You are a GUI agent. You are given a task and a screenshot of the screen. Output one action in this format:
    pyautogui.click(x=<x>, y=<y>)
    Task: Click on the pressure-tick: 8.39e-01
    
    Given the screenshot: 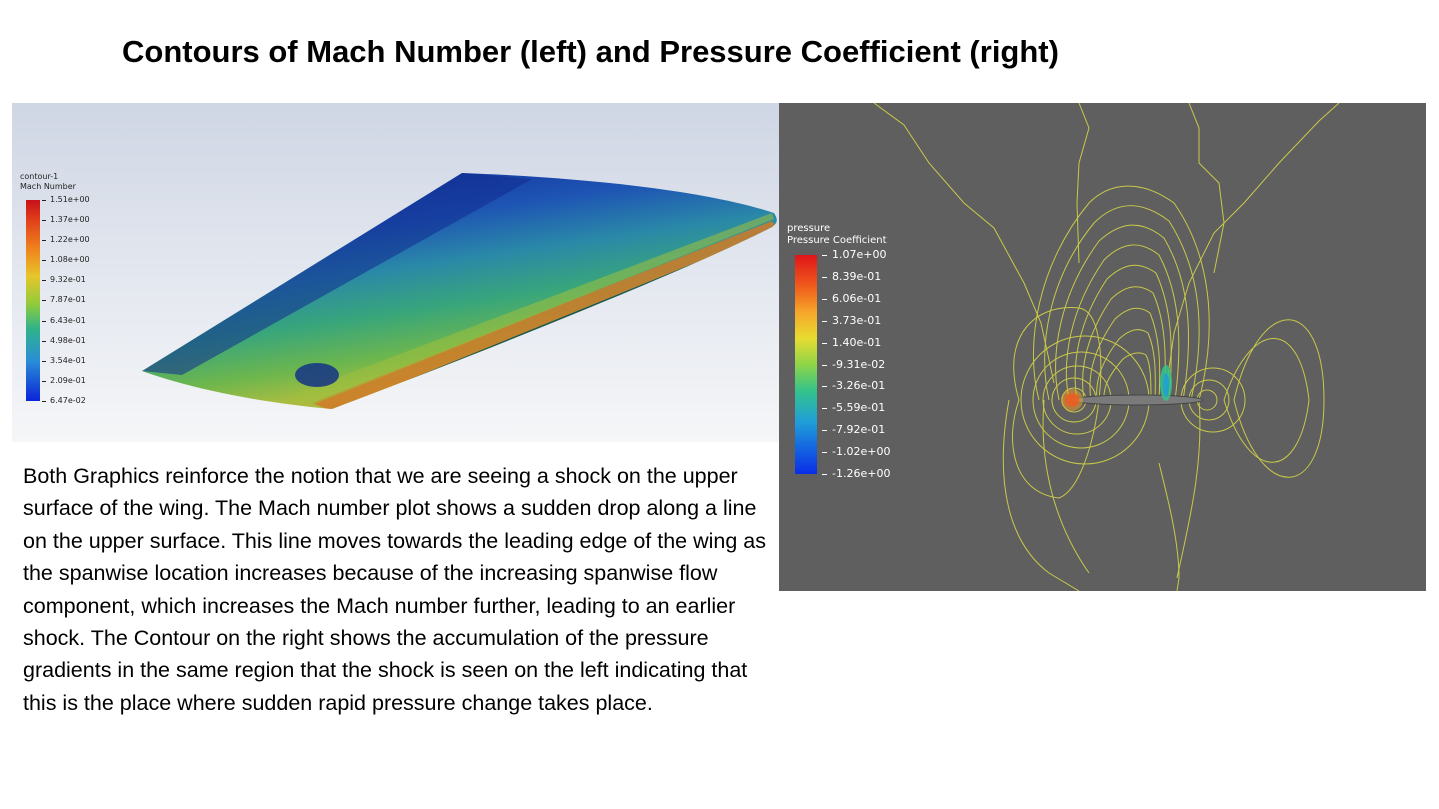 What is the action you would take?
    pyautogui.click(x=851, y=276)
    